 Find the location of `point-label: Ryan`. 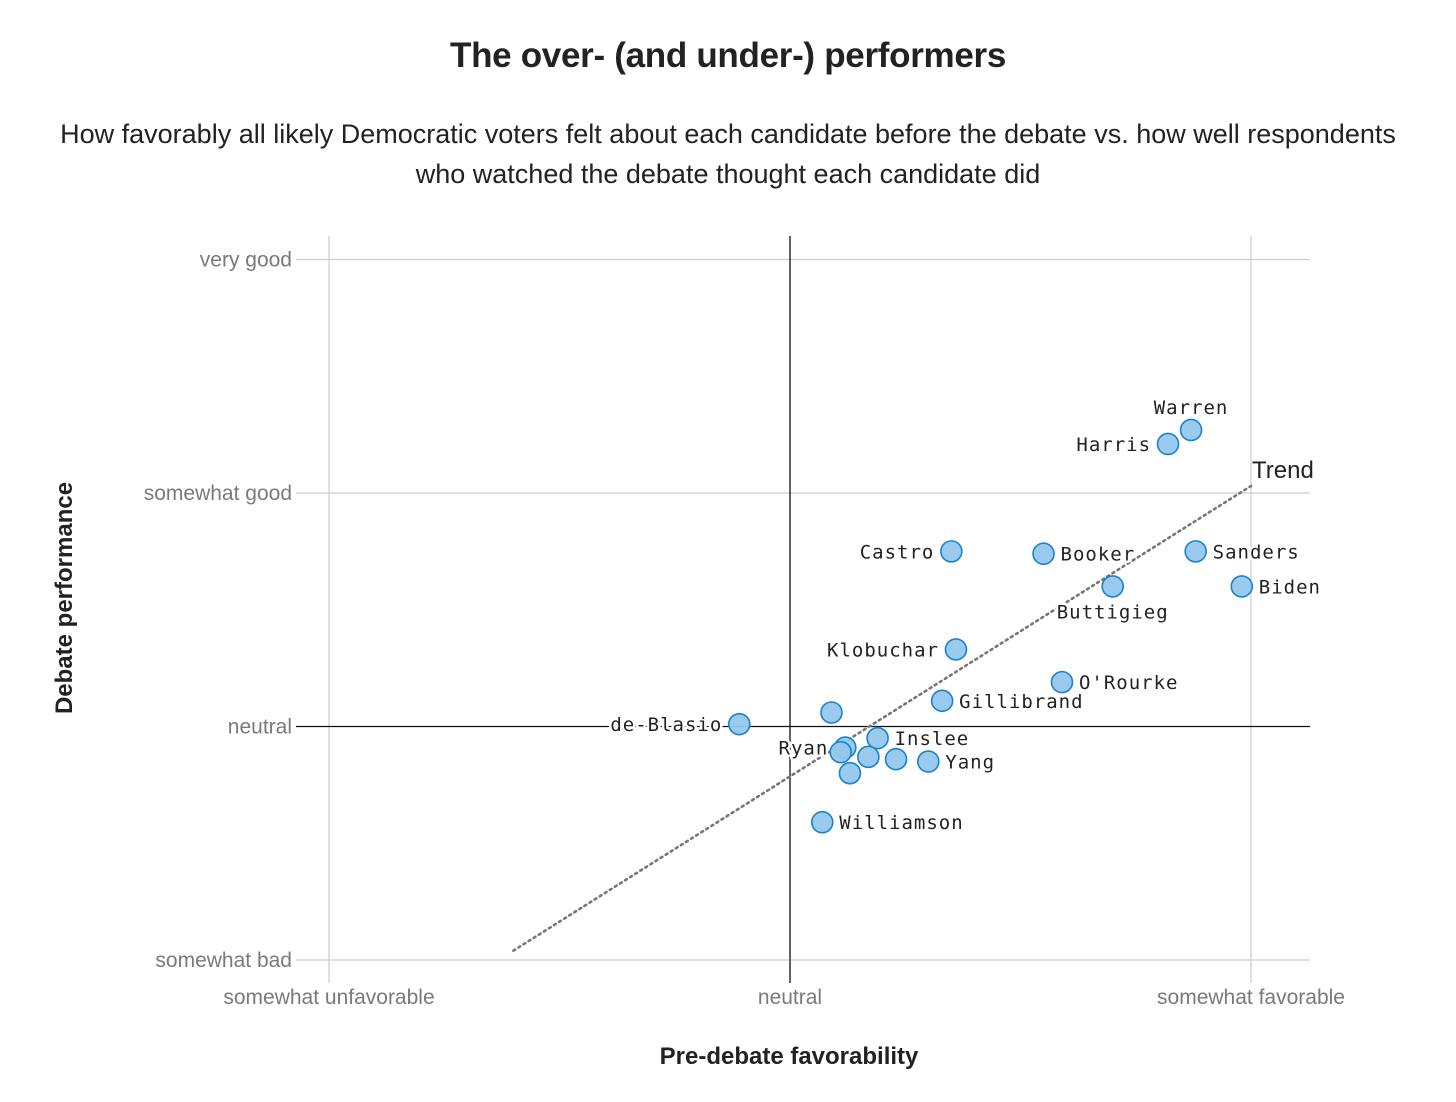

point-label: Ryan is located at coordinates (804, 749).